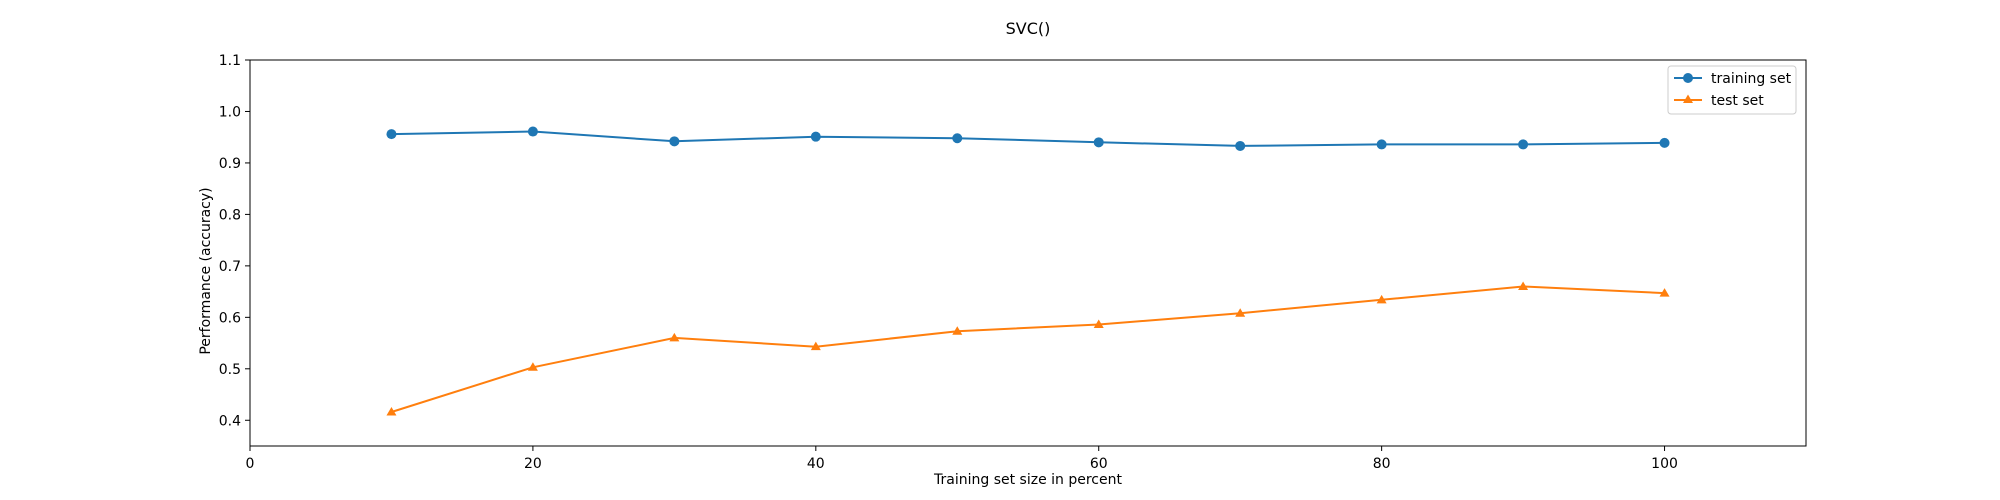 The height and width of the screenshot is (500, 2000). Describe the element at coordinates (1028, 138) in the screenshot. I see `series-line-training-set` at that location.